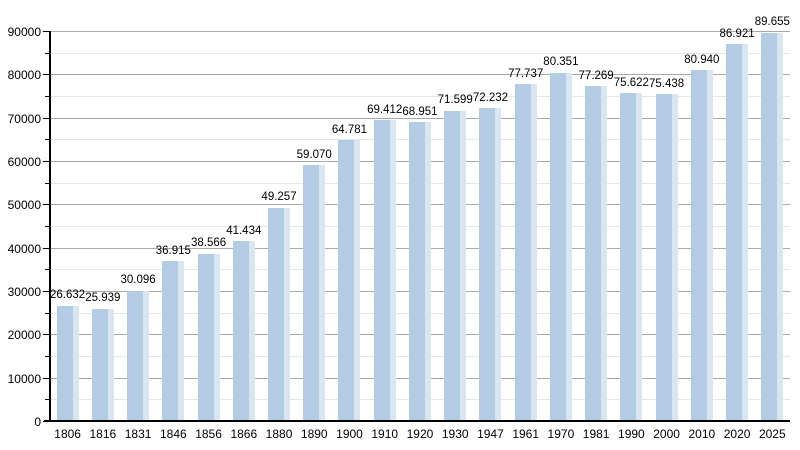 This screenshot has height=450, width=800. What do you see at coordinates (667, 83) in the screenshot?
I see `bar-value-label: 75.438` at bounding box center [667, 83].